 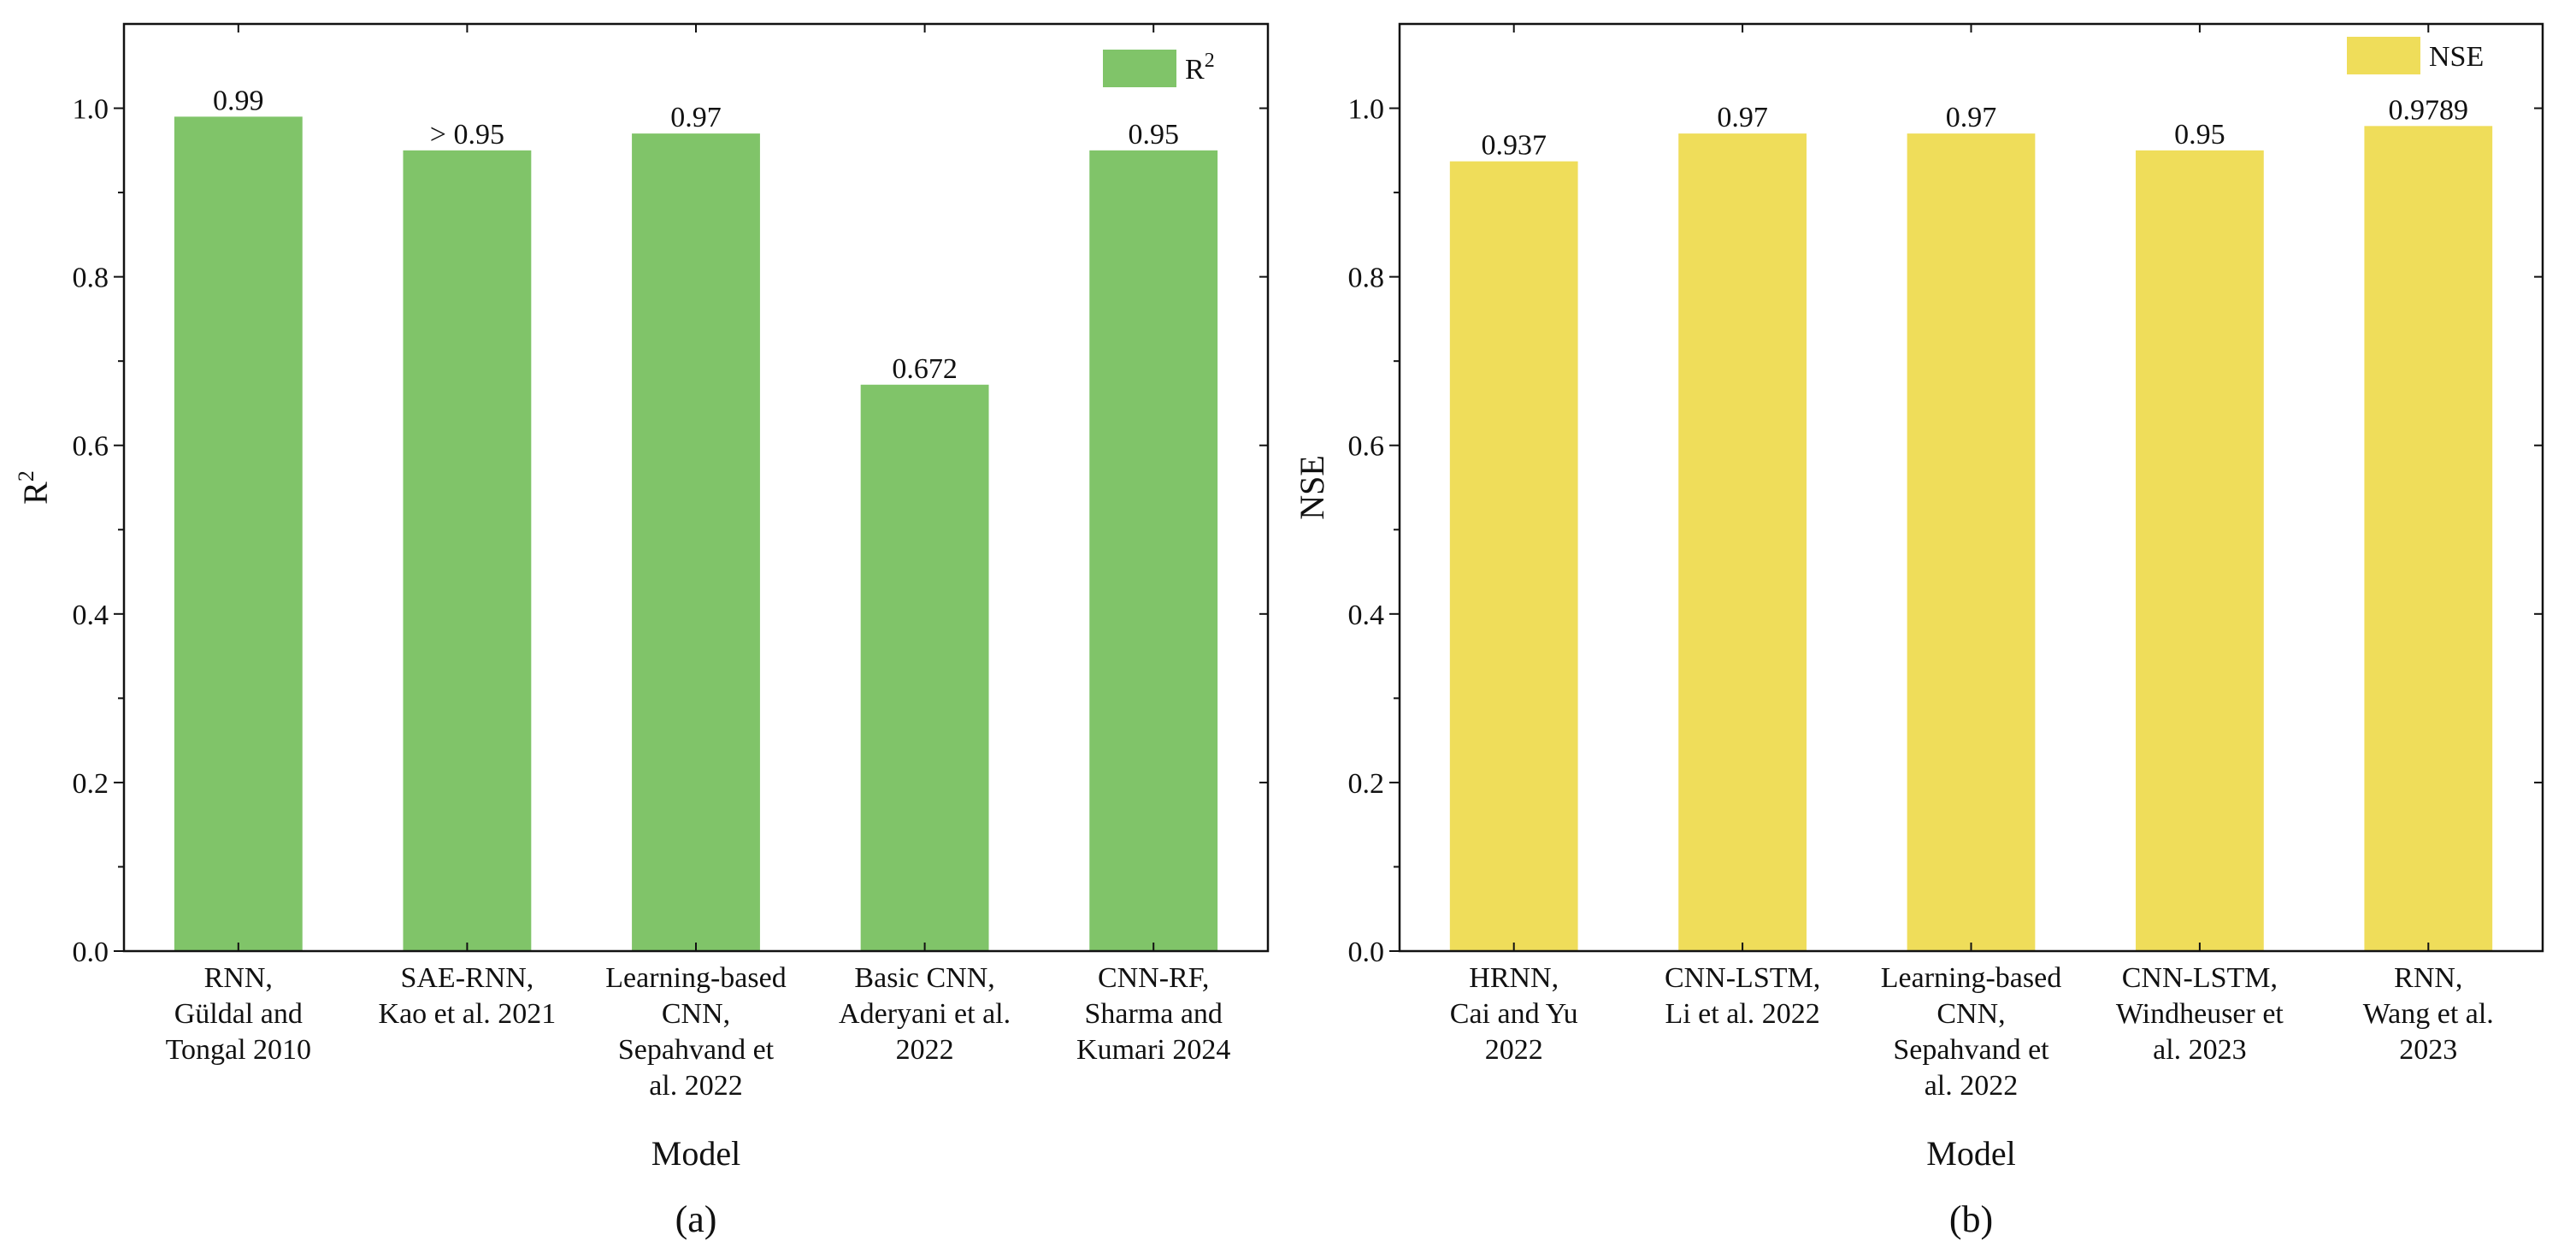 I want to click on category-line: HRNN,, so click(x=1514, y=978).